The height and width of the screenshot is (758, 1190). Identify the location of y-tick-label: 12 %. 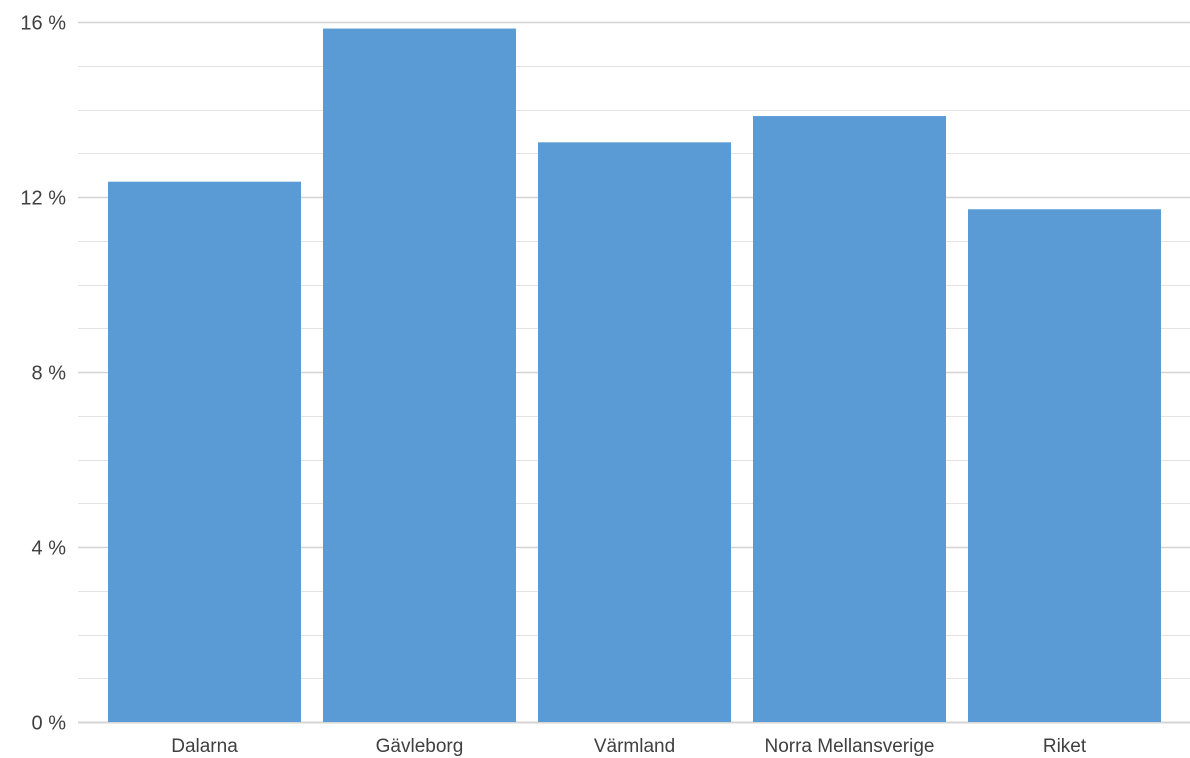
(43, 199).